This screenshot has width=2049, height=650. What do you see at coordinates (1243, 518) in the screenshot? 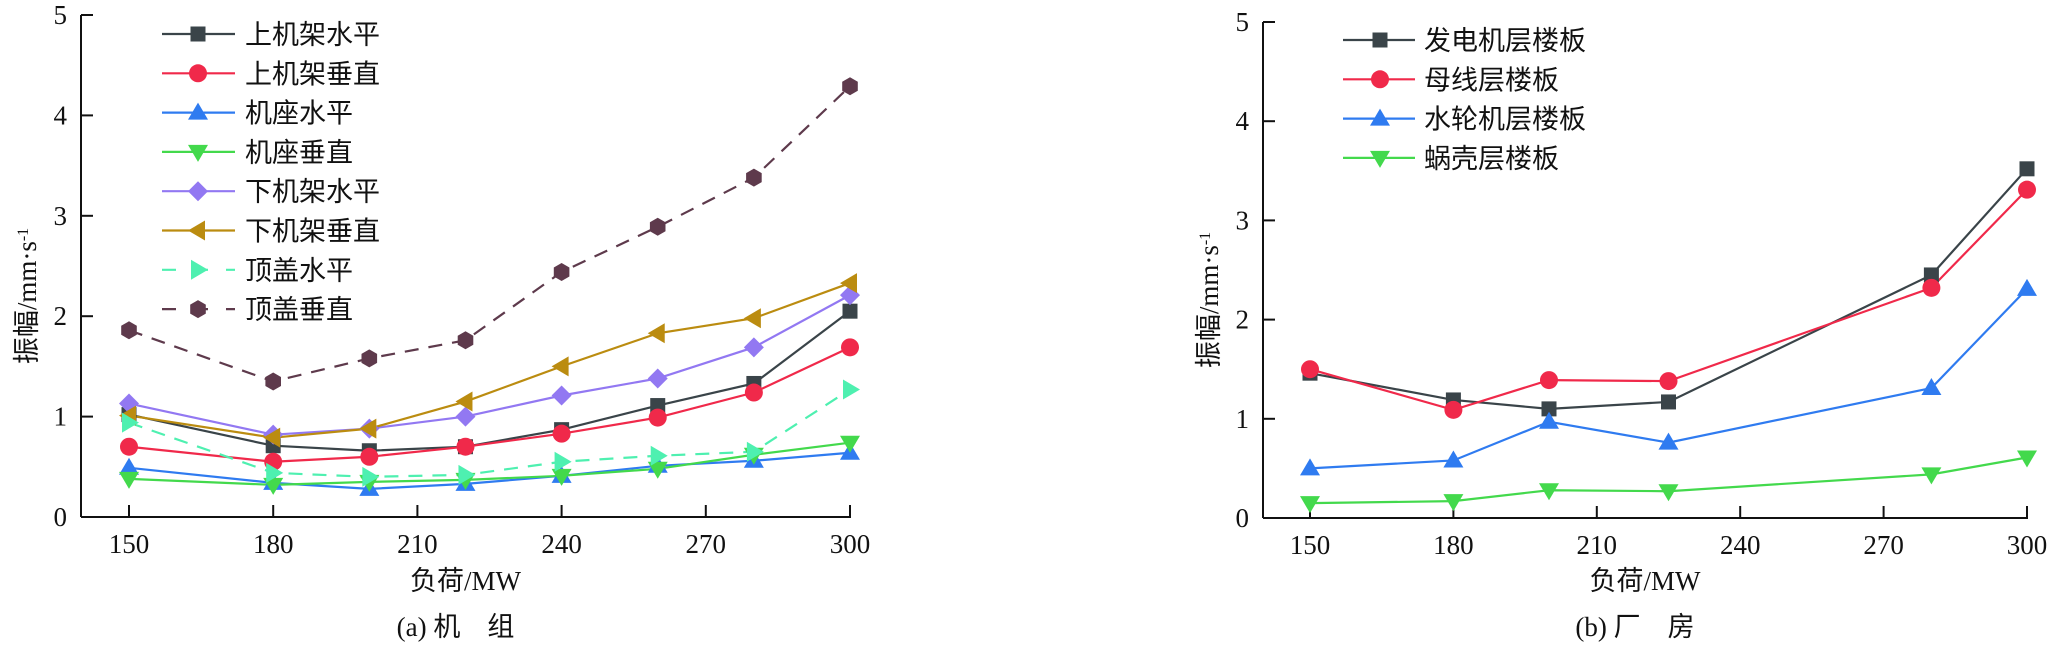
I see `y-tick-label: 0` at bounding box center [1243, 518].